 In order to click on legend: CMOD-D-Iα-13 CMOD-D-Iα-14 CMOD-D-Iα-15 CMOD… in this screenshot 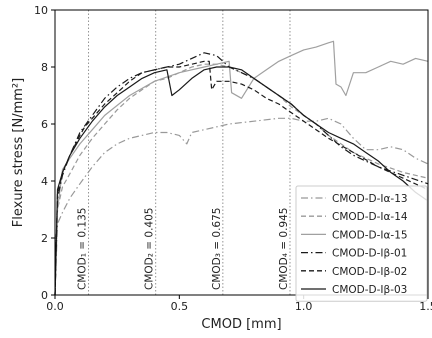, I will do `click(361, 243)`.